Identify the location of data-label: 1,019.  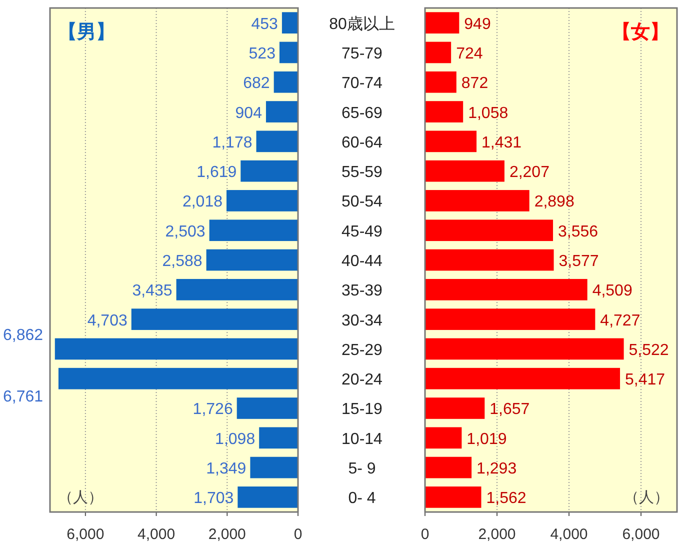
(486, 439).